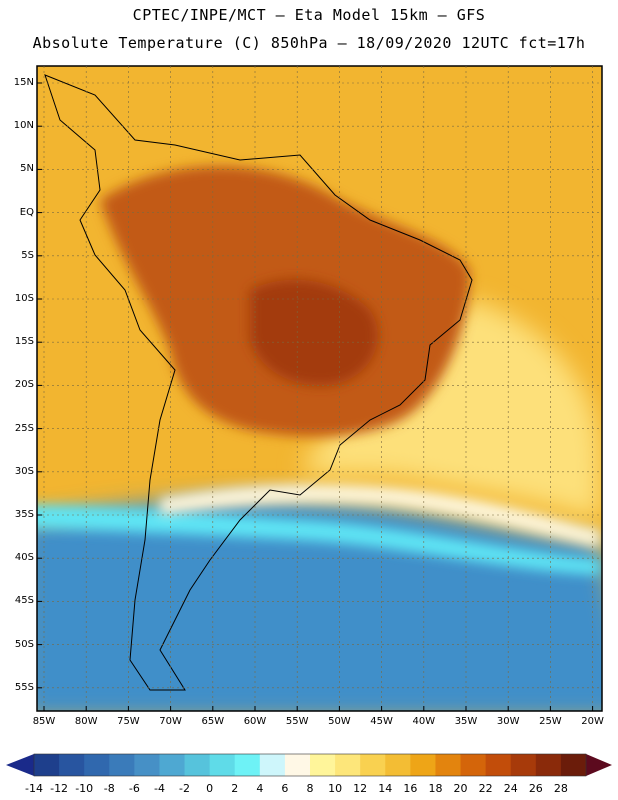 The image size is (618, 800). I want to click on latitude-label: 25S, so click(24, 428).